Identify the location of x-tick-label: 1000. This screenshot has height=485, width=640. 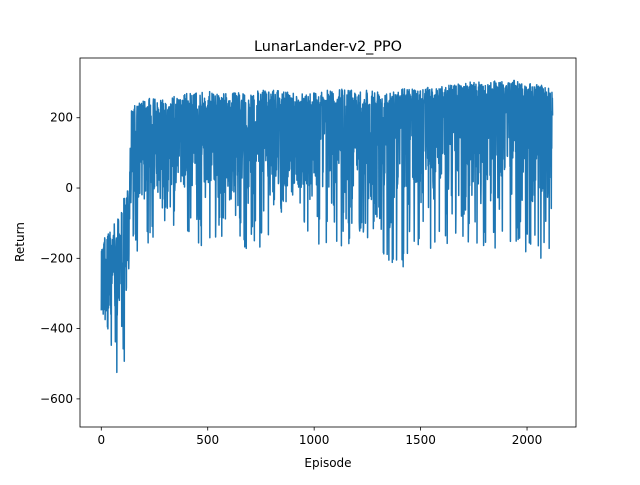
(314, 440).